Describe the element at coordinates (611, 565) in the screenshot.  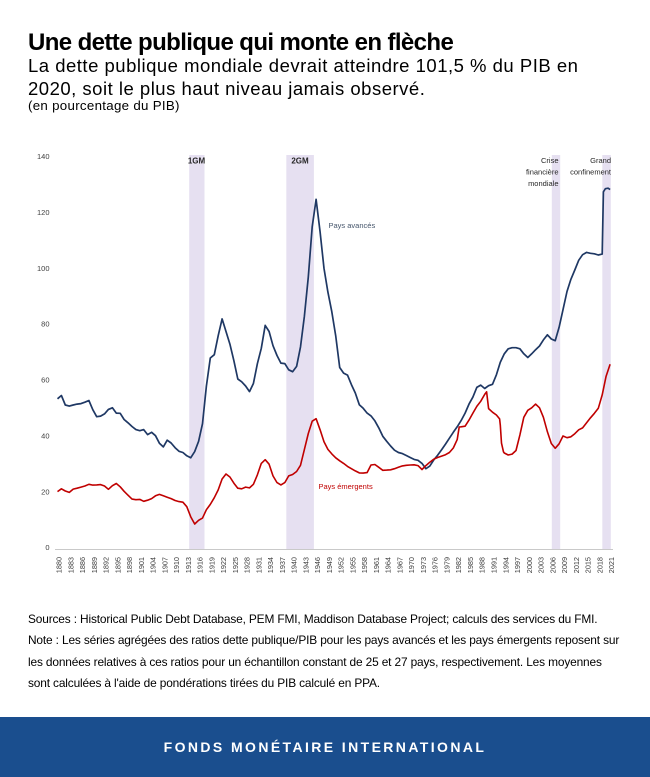
I see `svg-text: 2021` at that location.